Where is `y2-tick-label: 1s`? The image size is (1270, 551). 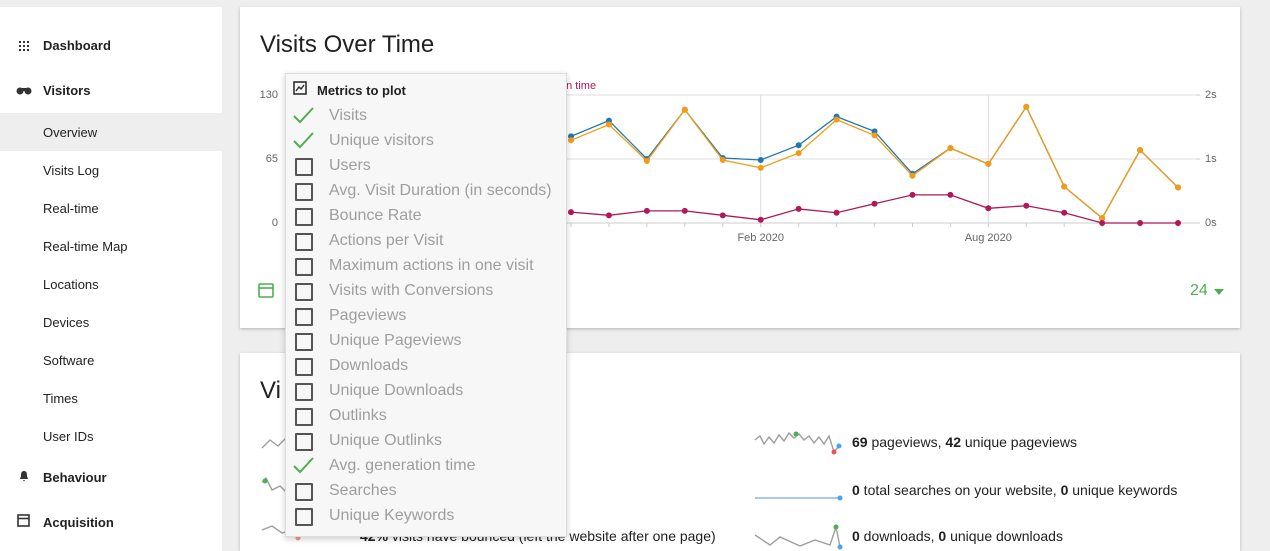
y2-tick-label: 1s is located at coordinates (1211, 159).